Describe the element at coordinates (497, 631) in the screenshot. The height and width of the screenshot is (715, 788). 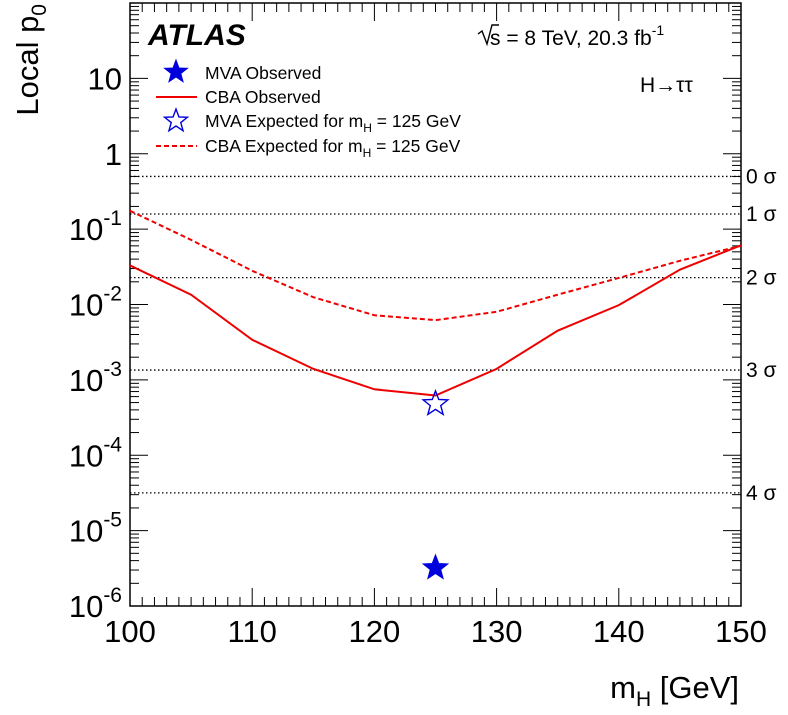
I see `x-tick-label: 130` at that location.